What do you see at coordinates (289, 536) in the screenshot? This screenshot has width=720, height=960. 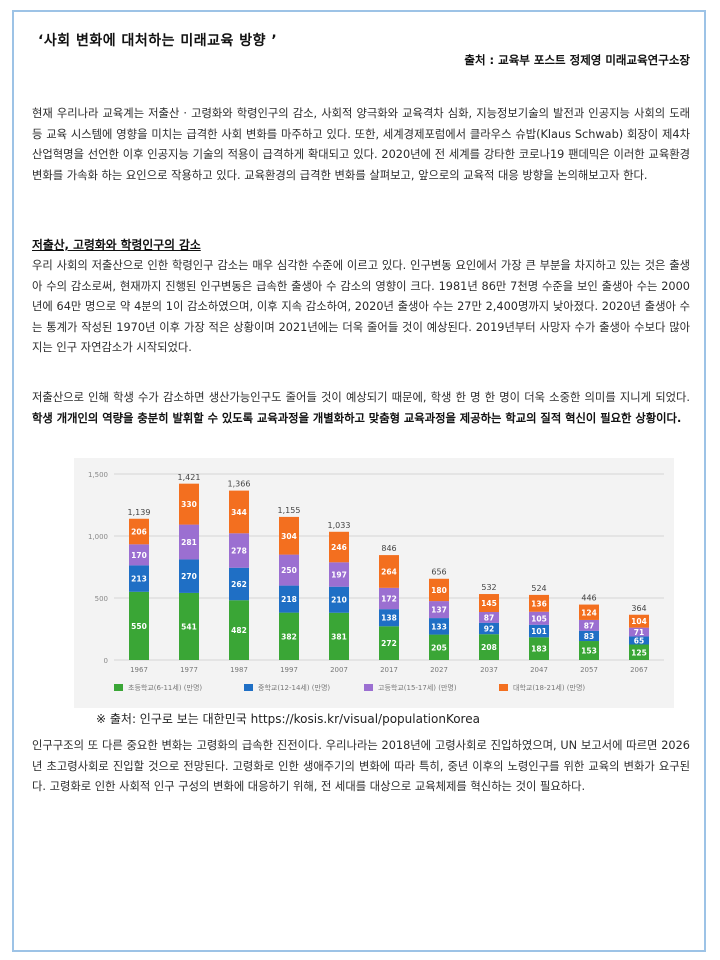 I see `bar-value-label: 304` at bounding box center [289, 536].